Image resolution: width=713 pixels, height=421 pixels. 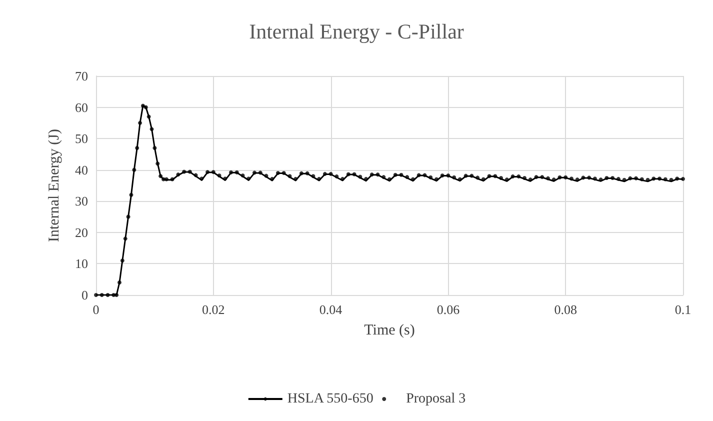 I want to click on legend-label: HSLA 550-650, so click(x=330, y=399).